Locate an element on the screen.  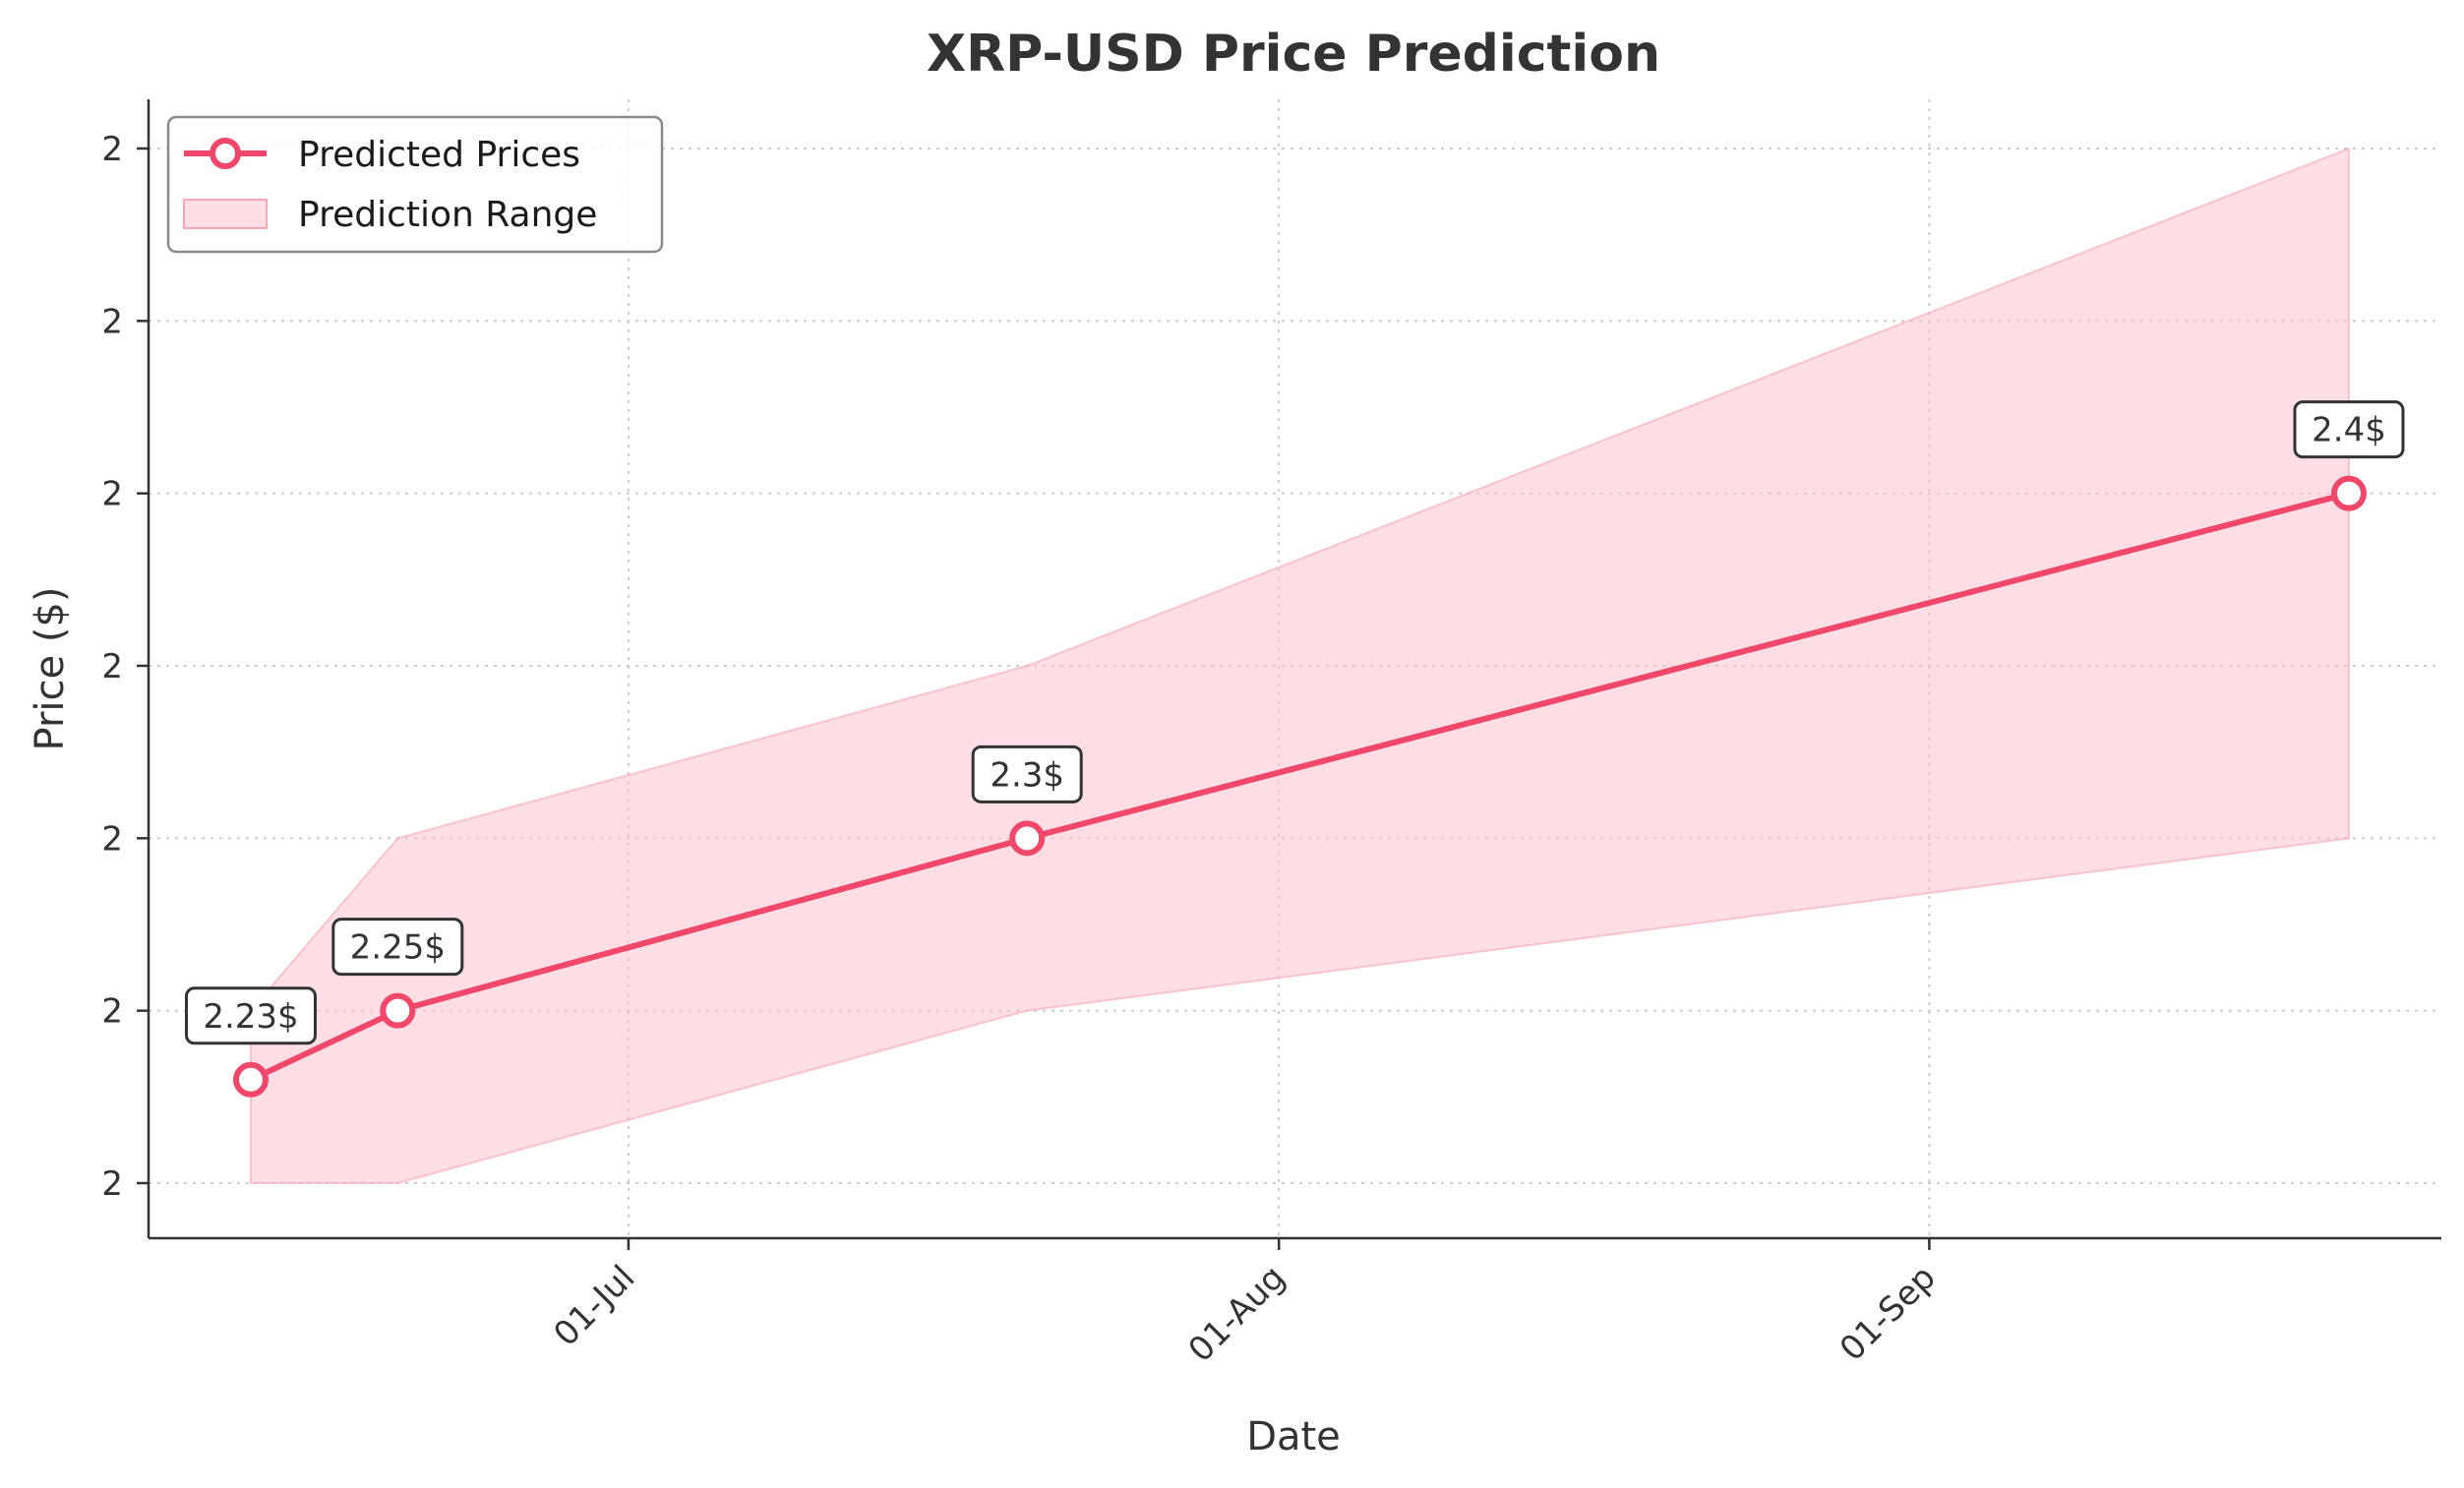
data-label: 2.25$ is located at coordinates (398, 948).